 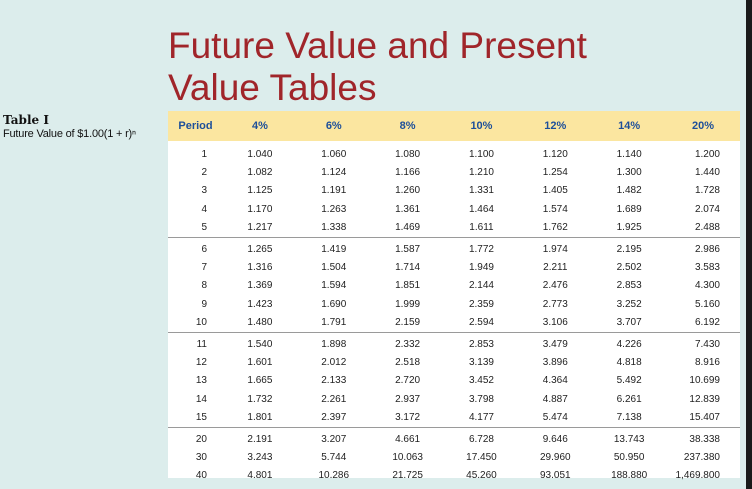 What do you see at coordinates (333, 126) in the screenshot?
I see `header-rate: 6%` at bounding box center [333, 126].